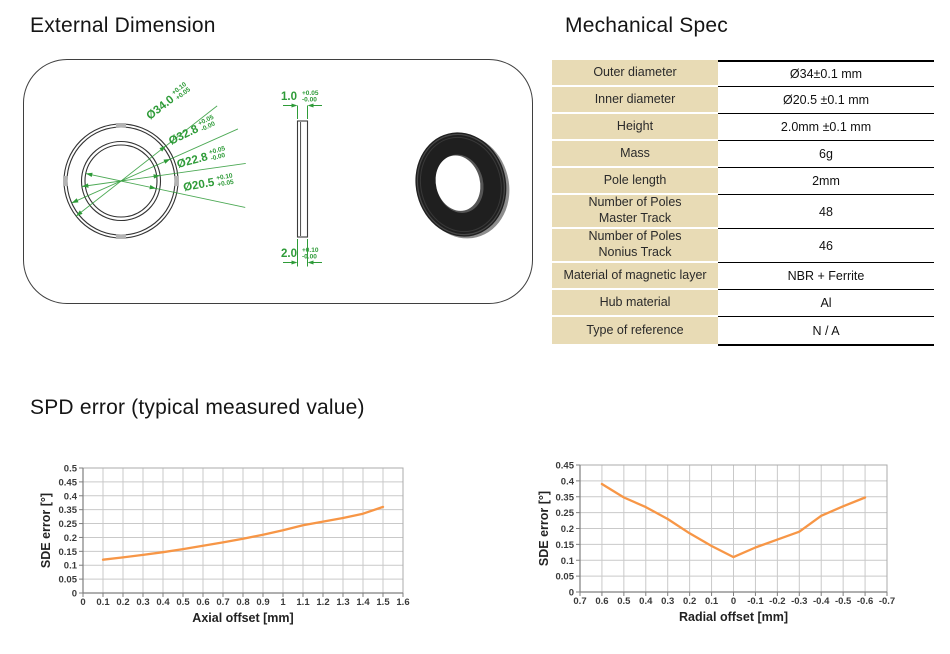  Describe the element at coordinates (565, 545) in the screenshot. I see `y-tick-label: 0.15` at that location.